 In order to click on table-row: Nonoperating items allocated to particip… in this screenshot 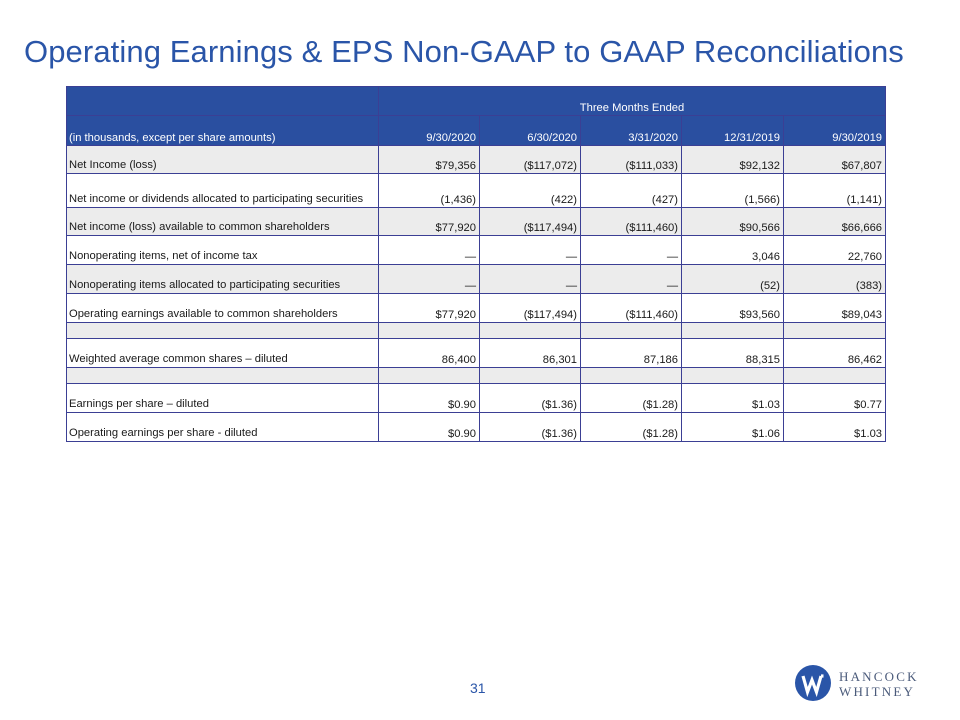, I will do `click(476, 279)`.